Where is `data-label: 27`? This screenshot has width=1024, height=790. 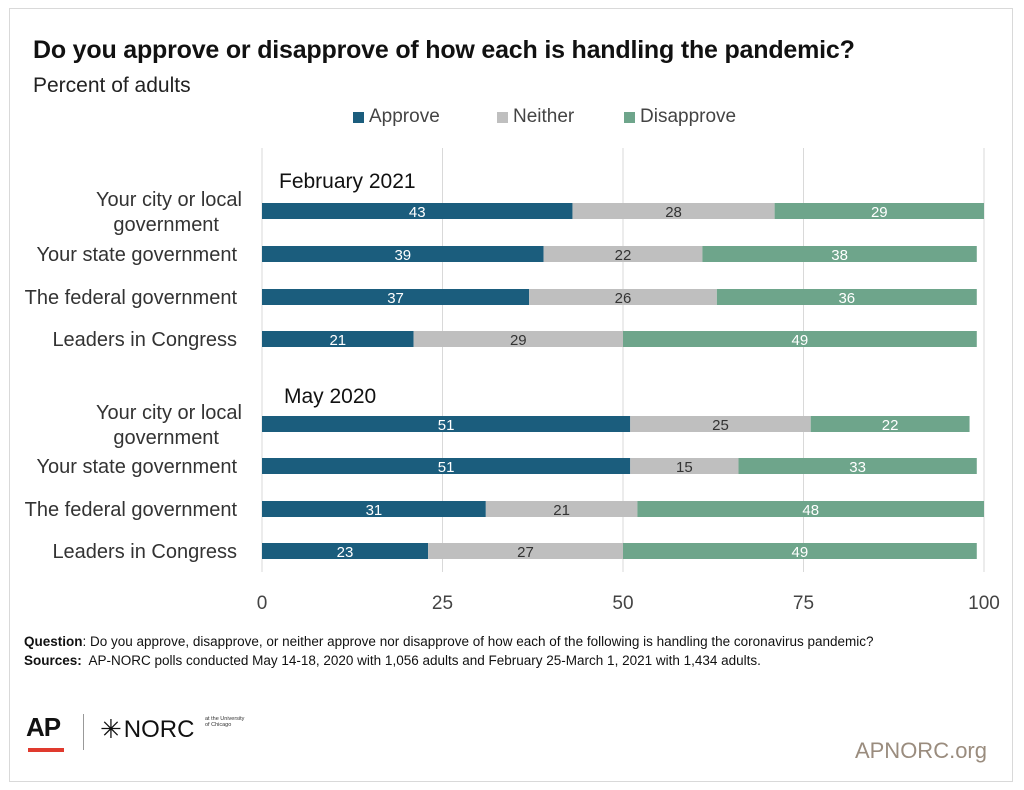
data-label: 27 is located at coordinates (525, 552).